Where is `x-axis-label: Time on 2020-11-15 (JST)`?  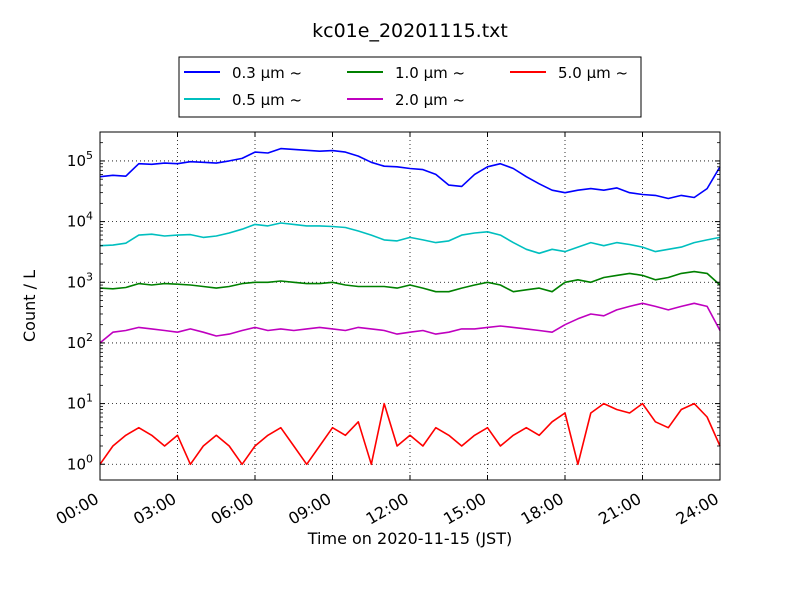
x-axis-label: Time on 2020-11-15 (JST) is located at coordinates (409, 538).